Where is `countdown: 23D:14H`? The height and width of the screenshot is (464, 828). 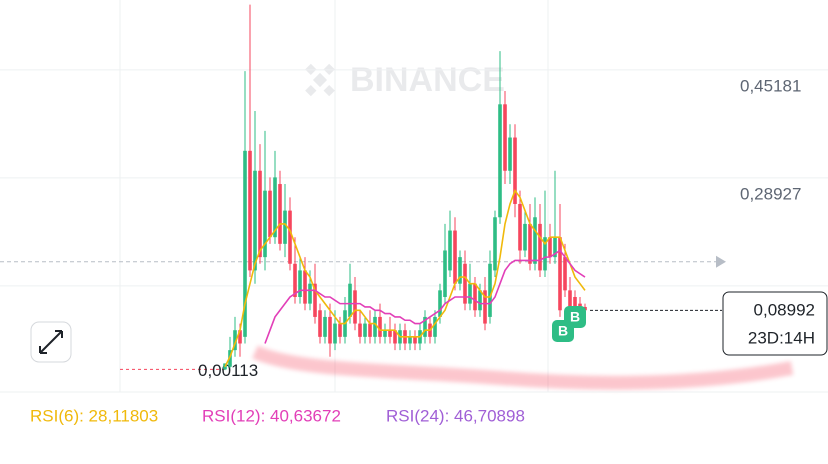 countdown: 23D:14H is located at coordinates (781, 337).